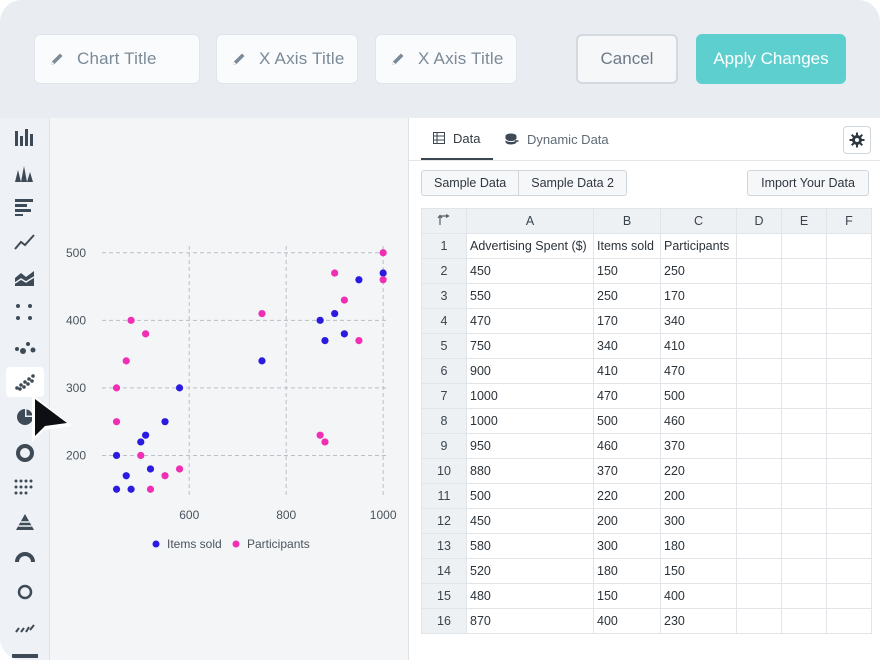 This screenshot has width=880, height=660. I want to click on swap-axes-corner, so click(444, 221).